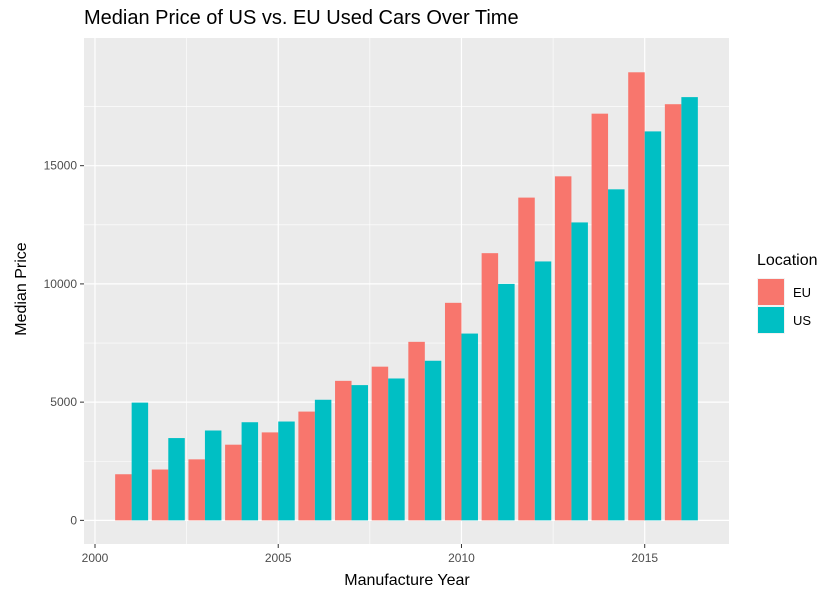 Image resolution: width=837 pixels, height=593 pixels. I want to click on bar-eu-2003, so click(196, 490).